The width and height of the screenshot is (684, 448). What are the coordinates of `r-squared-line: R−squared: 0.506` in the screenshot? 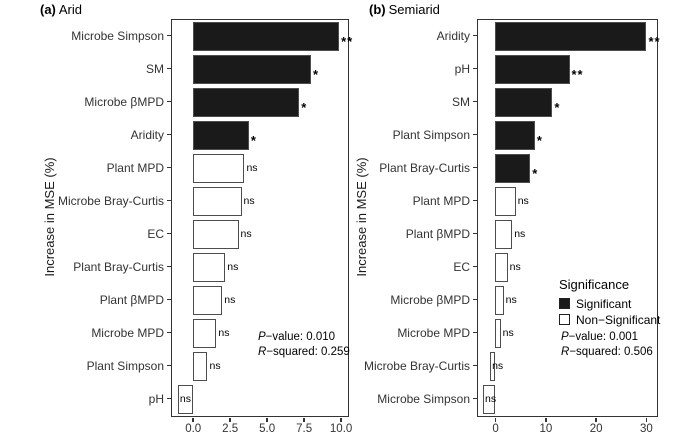 It's located at (607, 352).